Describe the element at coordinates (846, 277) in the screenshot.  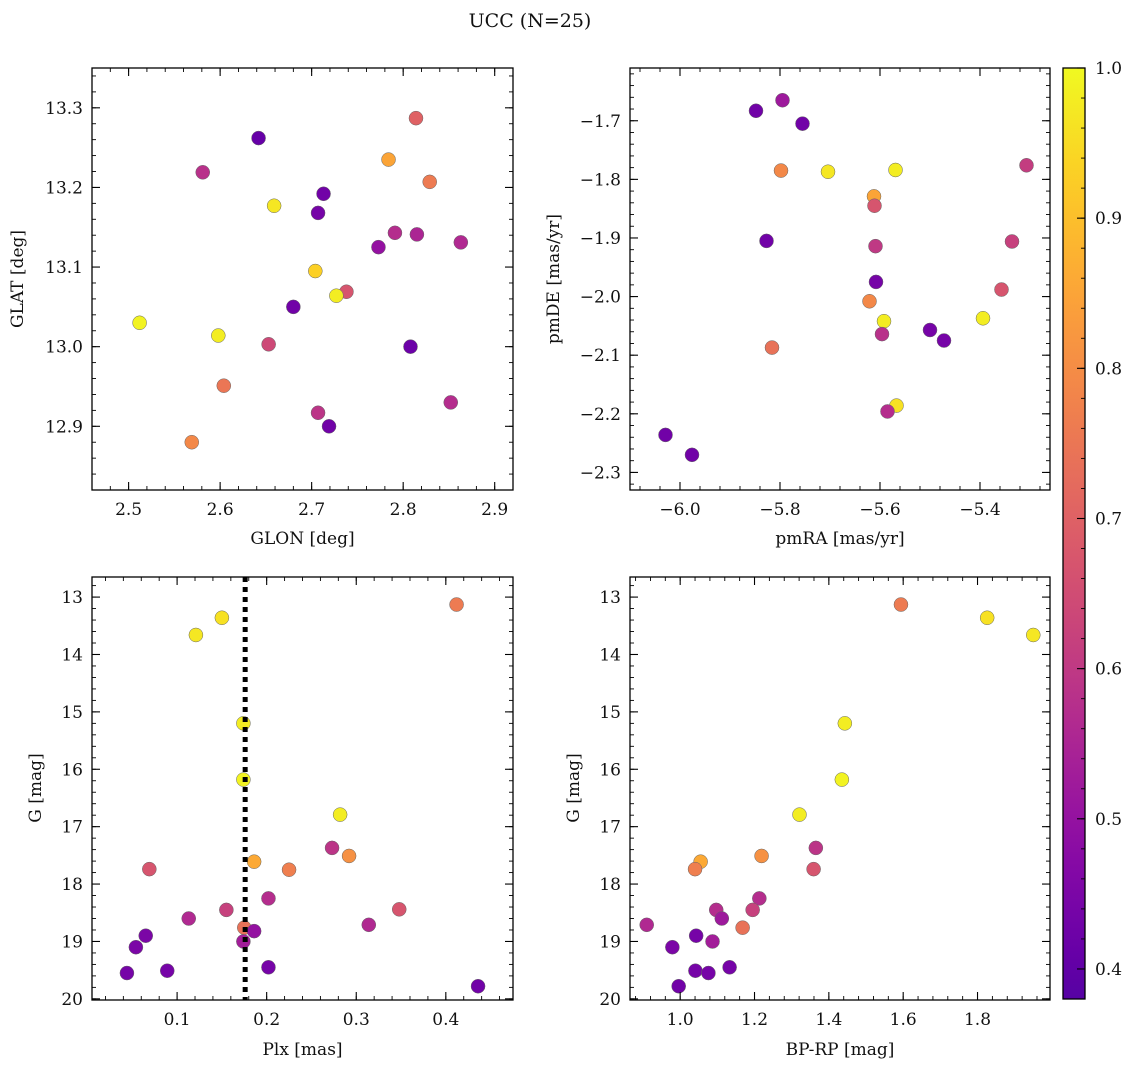
I see `points-pmra-pmde` at that location.